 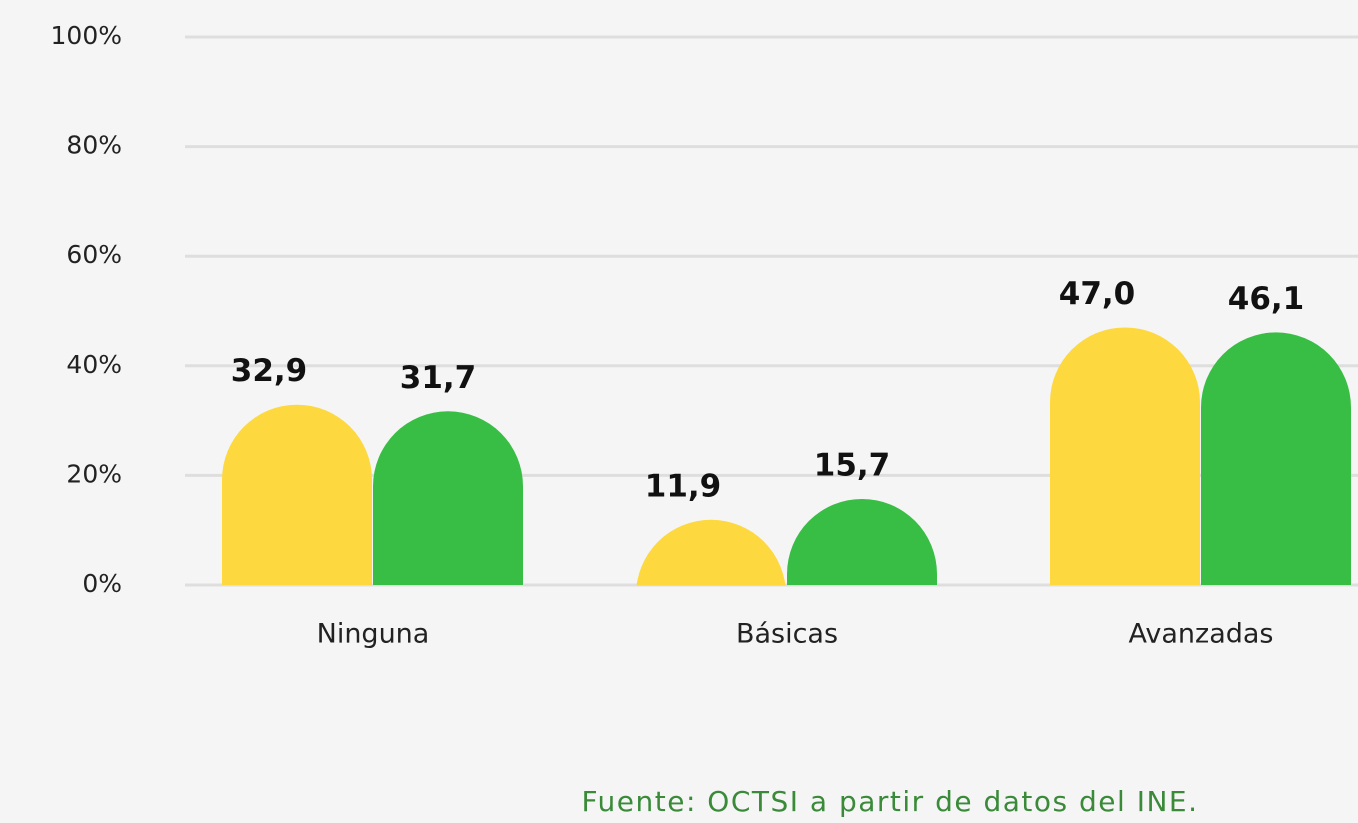 I want to click on y-tick-label: 60%, so click(x=94, y=254).